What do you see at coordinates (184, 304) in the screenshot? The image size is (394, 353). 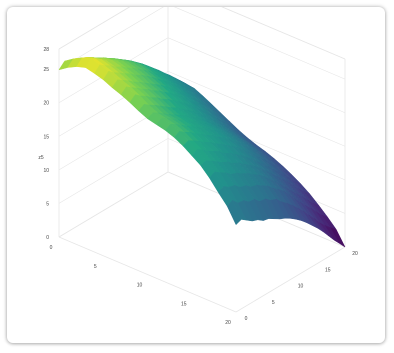 I see `x-tick-label: 15` at bounding box center [184, 304].